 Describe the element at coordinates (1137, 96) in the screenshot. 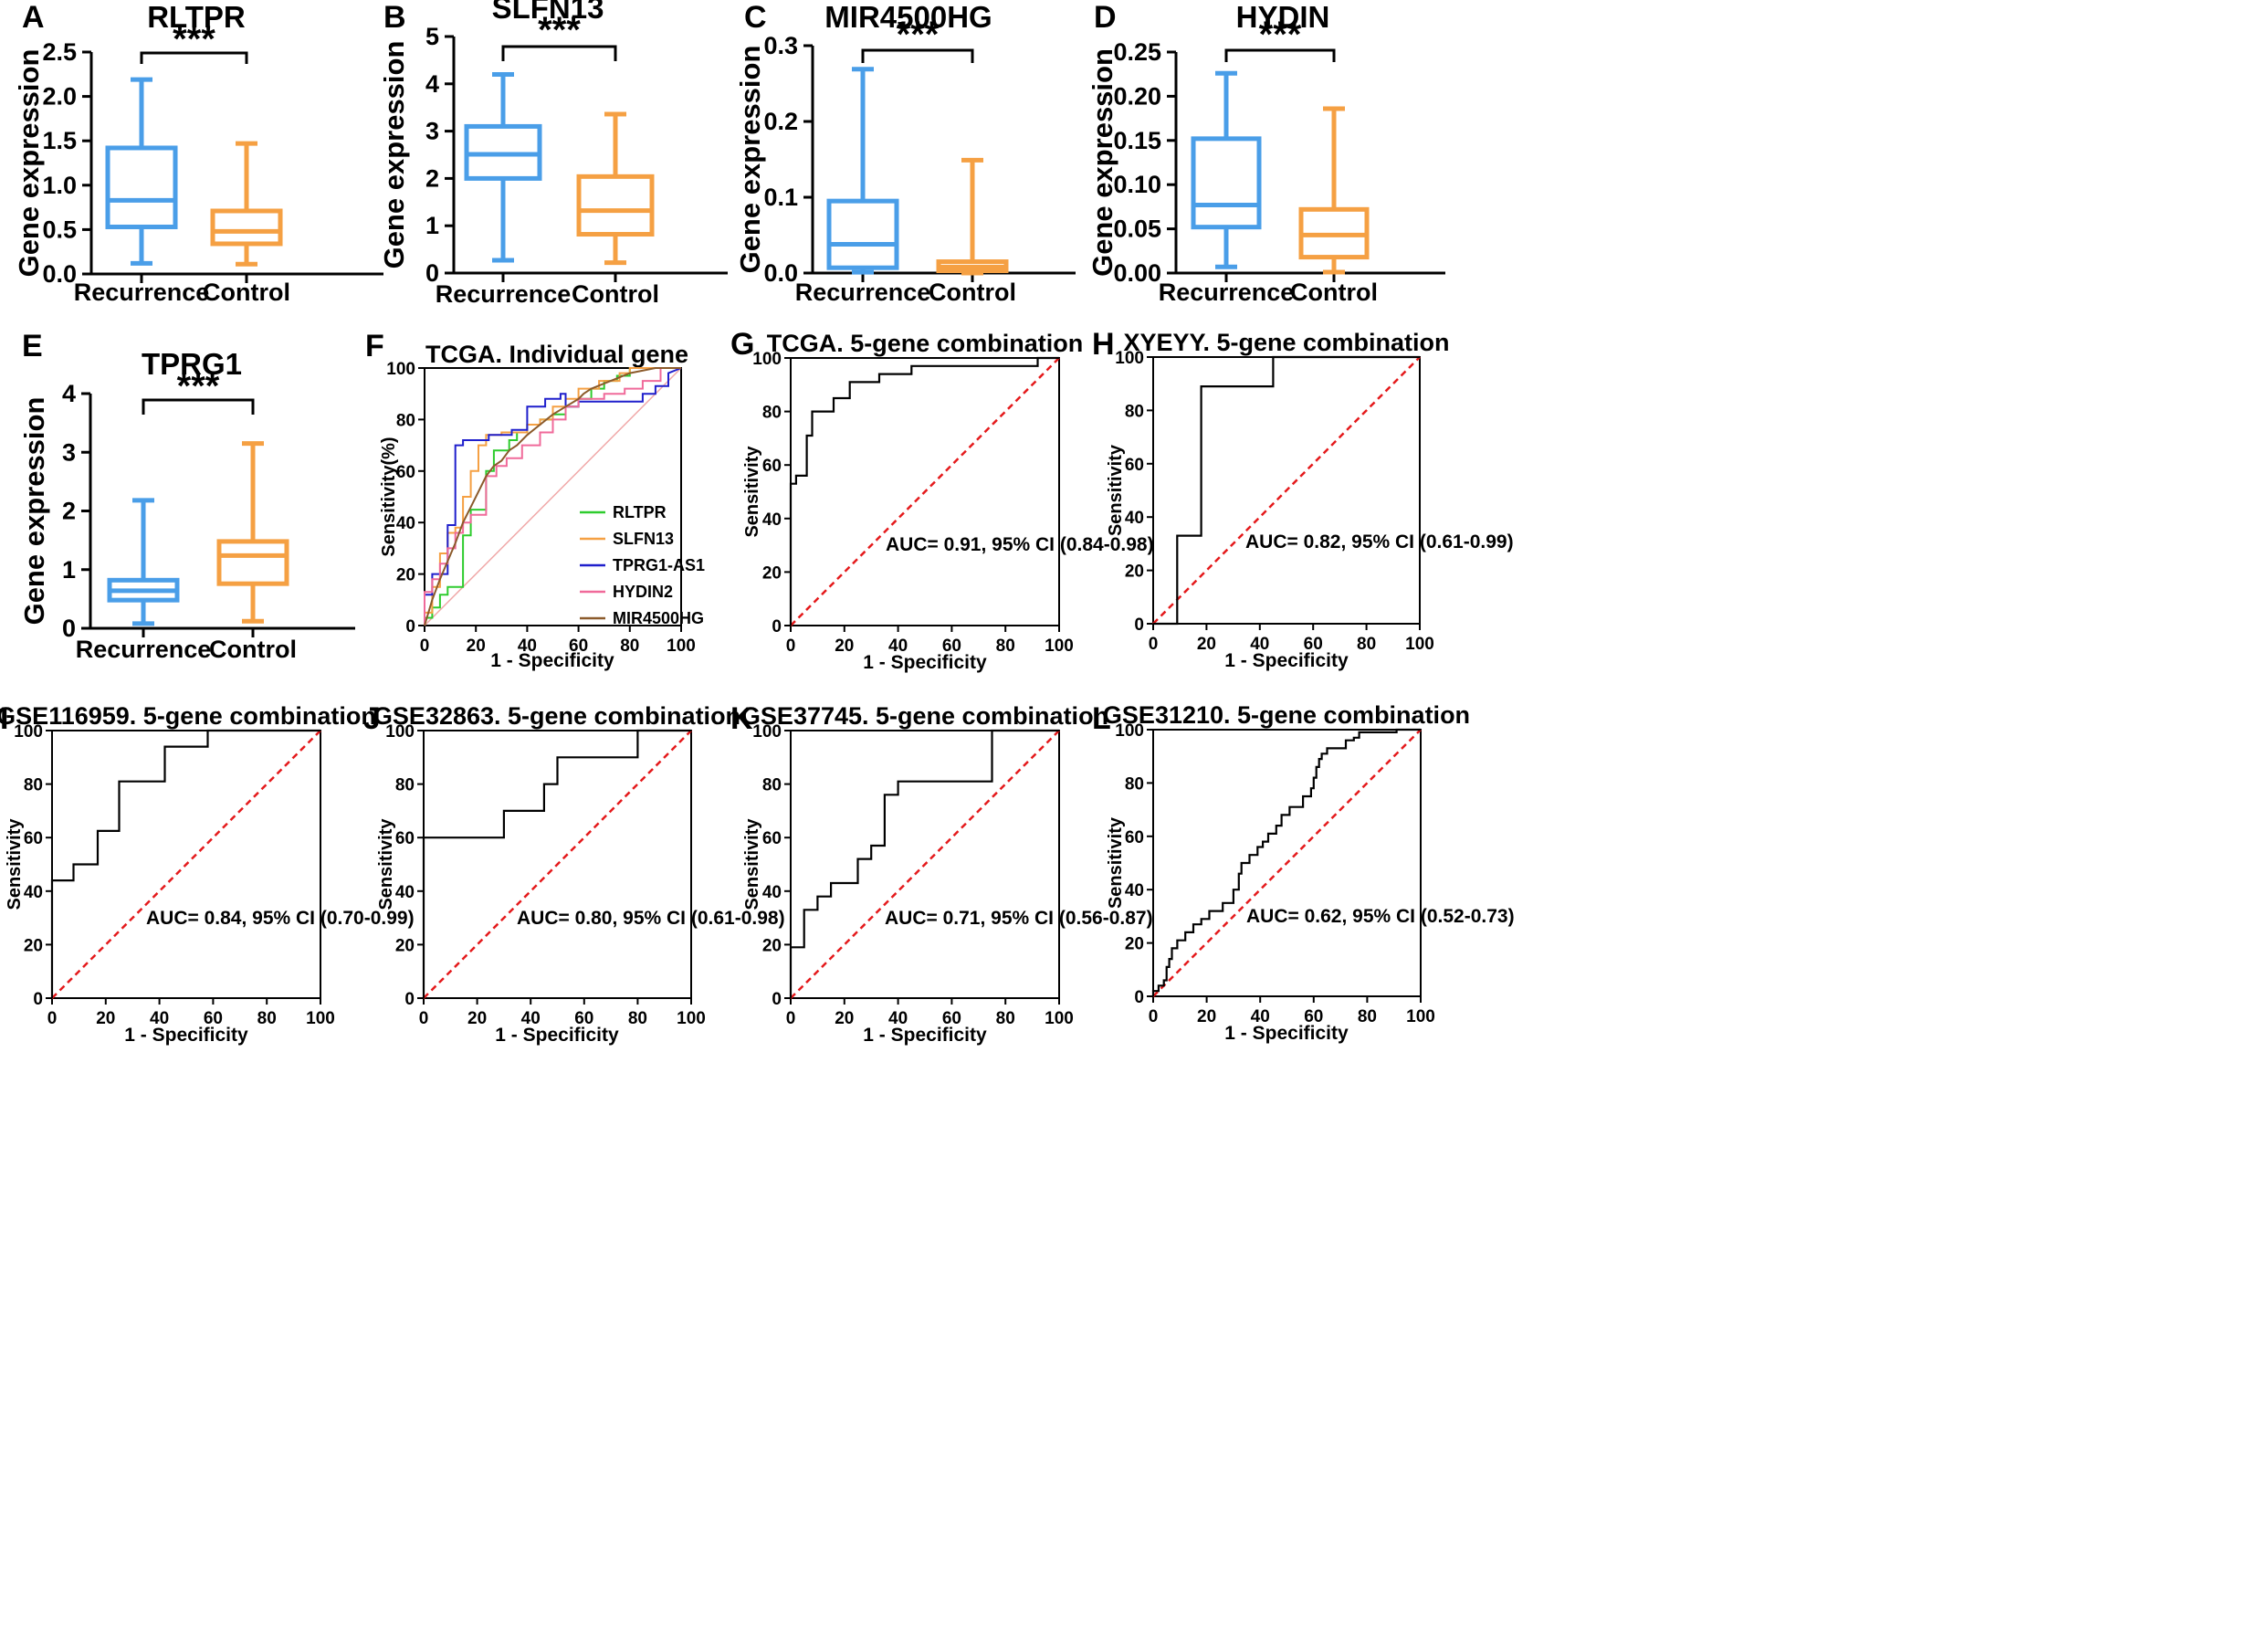

I see `y-tick-label: 0.20` at that location.